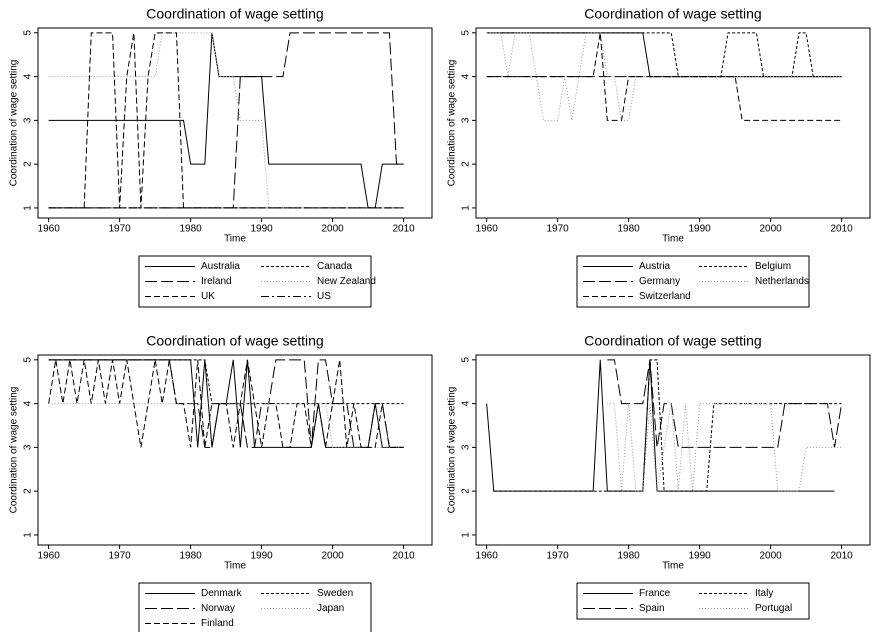 This screenshot has width=877, height=632. I want to click on legend-label: US, so click(324, 296).